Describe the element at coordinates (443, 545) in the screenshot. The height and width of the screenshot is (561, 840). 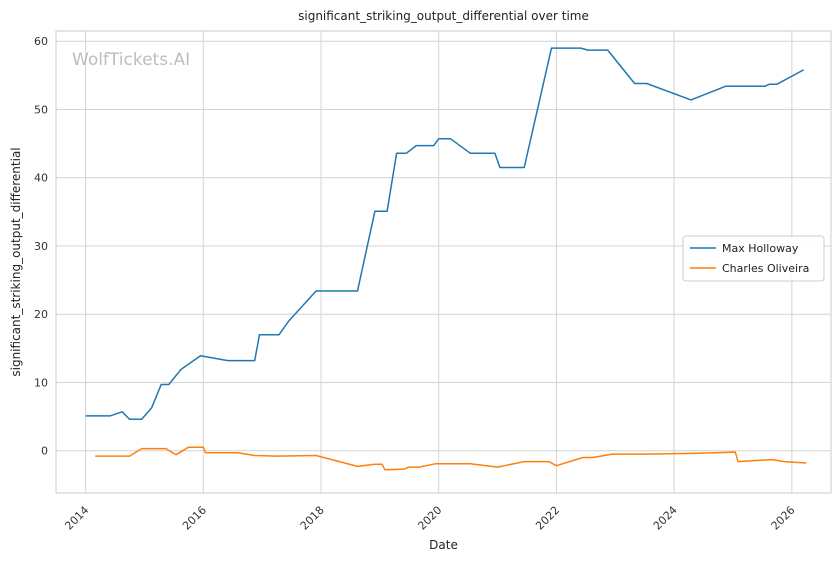
I see `x-axis-label: Date` at that location.